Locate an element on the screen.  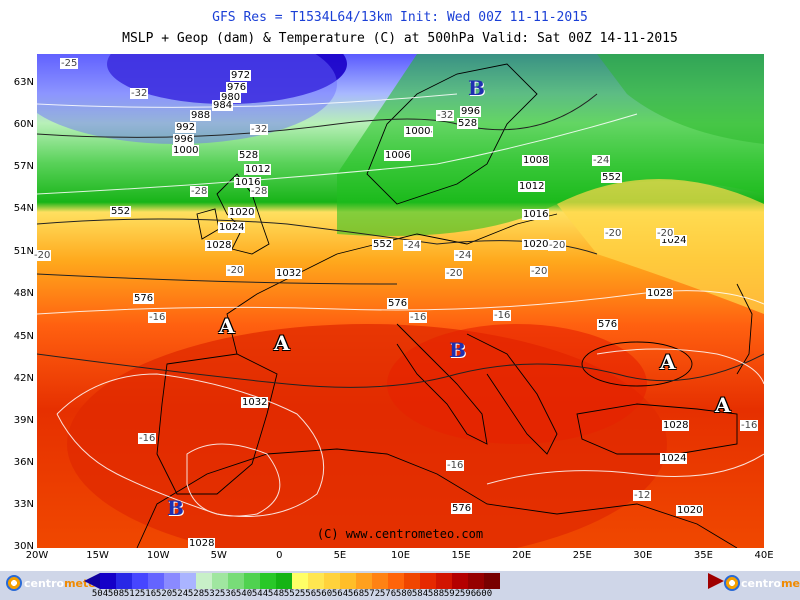
legend-level-label: 592 is located at coordinates (452, 594).